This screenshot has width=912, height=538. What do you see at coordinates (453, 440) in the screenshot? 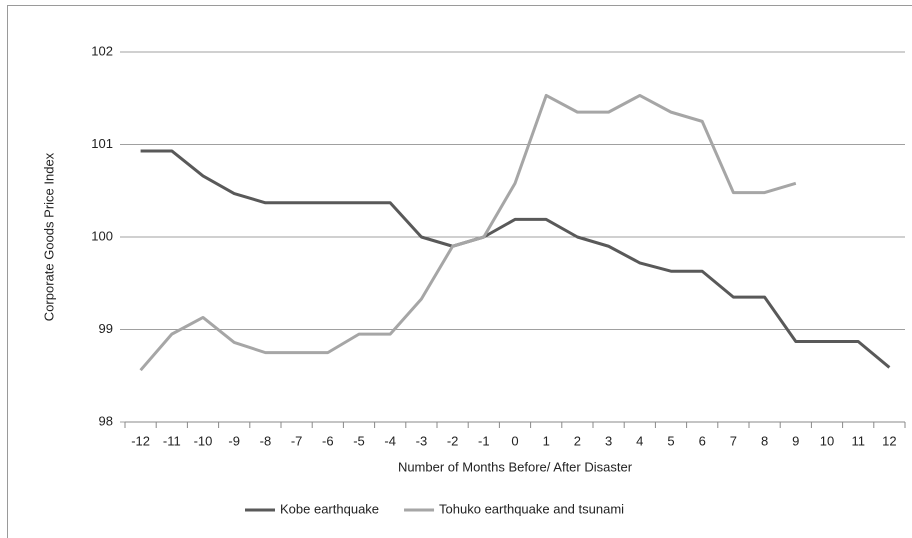
I see `x-tick-label: -2` at bounding box center [453, 440].